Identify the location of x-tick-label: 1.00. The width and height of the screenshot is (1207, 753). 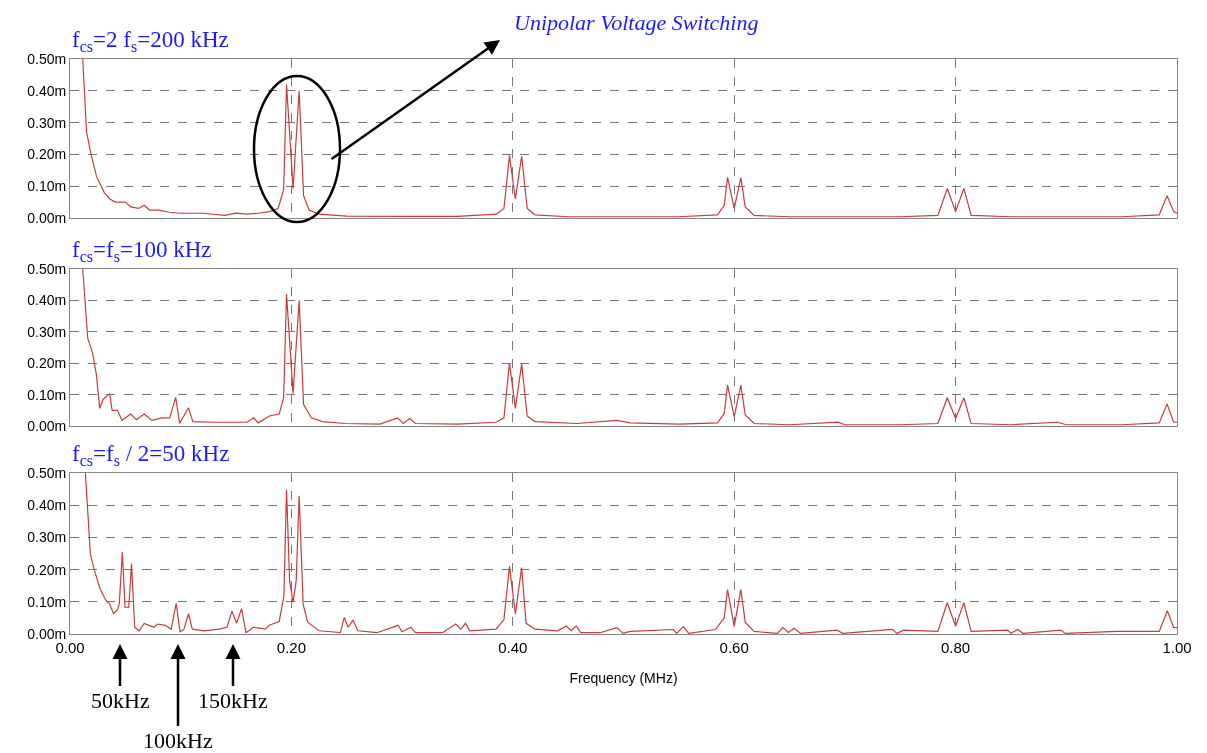
(1177, 647).